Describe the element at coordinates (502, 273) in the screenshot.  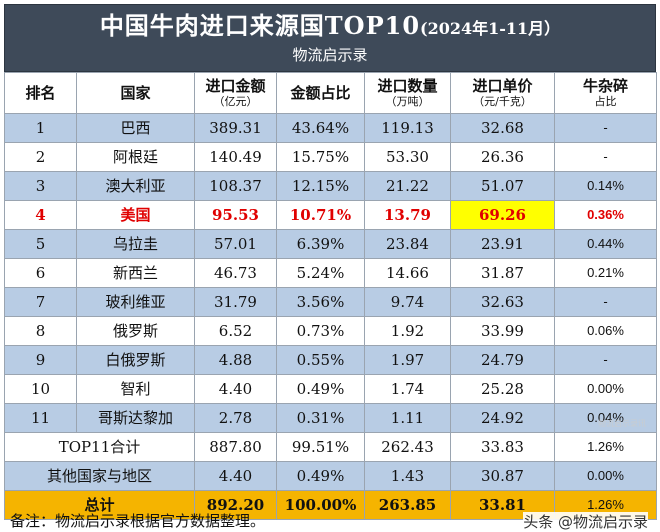
I see `price-cell: 31.87` at that location.